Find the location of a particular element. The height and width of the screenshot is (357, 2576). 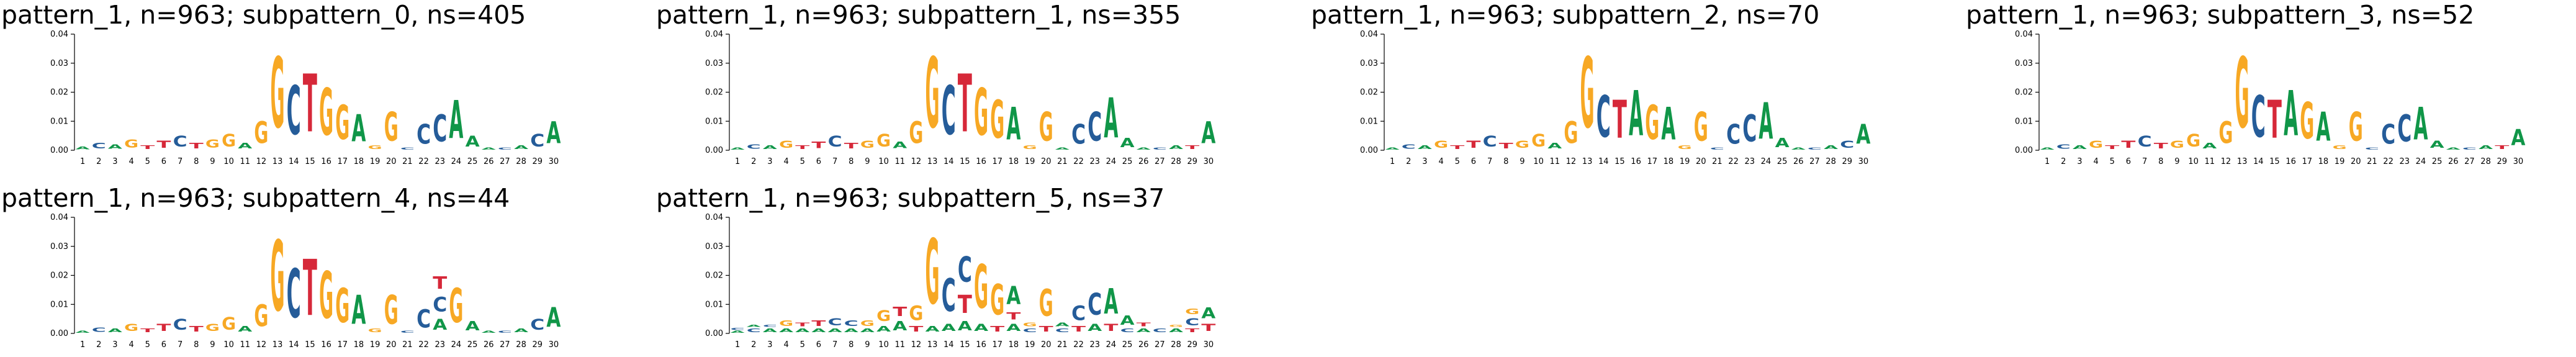

y-tick-label: 0.03 is located at coordinates (59, 64).